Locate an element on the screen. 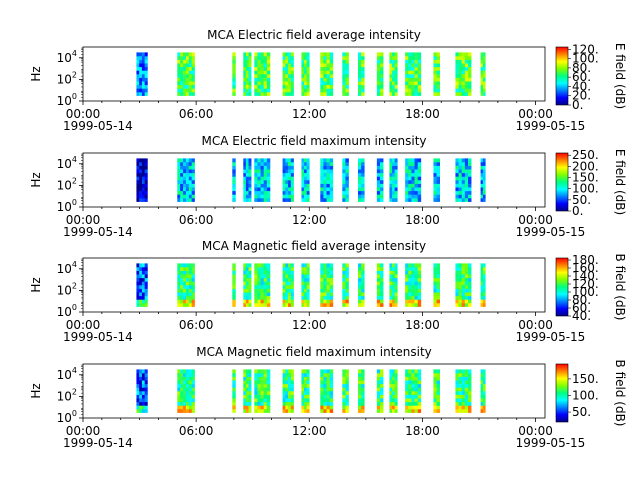 This screenshot has height=484, width=640. axes-frame is located at coordinates (314, 285).